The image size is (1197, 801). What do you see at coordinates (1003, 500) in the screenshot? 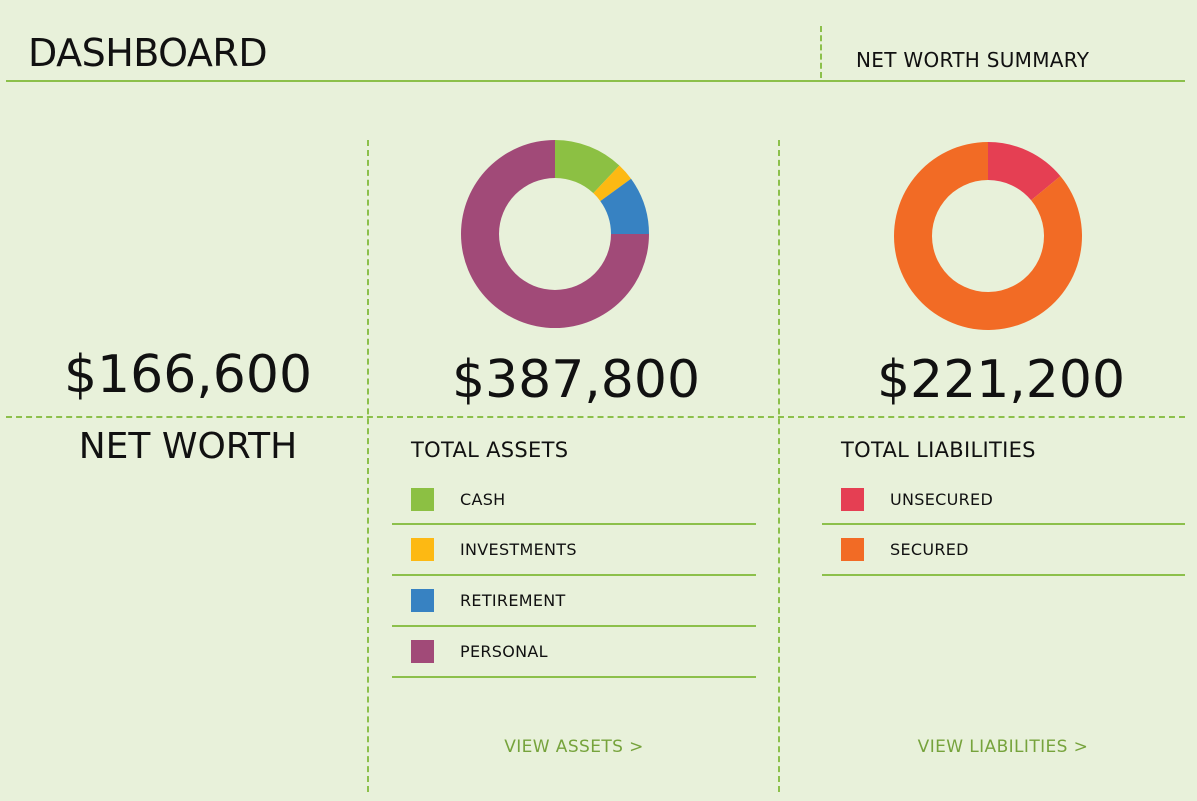
I see `legend-item-unsecured: UNSECURED` at bounding box center [1003, 500].